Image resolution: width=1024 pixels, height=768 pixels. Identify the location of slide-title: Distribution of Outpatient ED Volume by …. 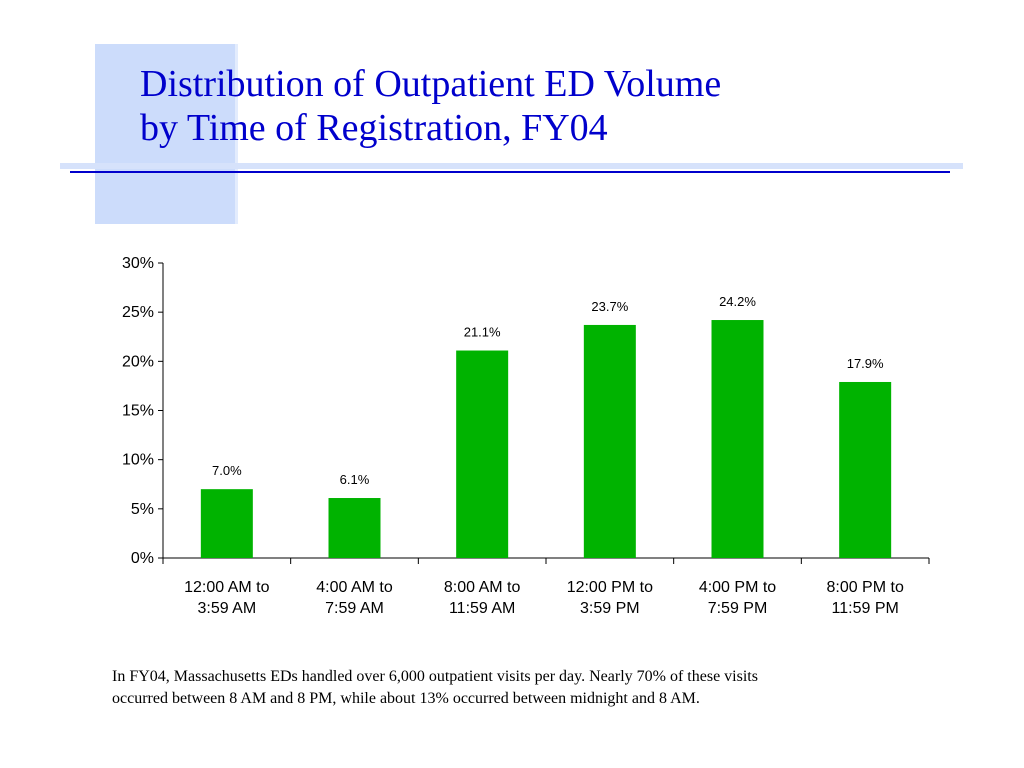
(430, 106).